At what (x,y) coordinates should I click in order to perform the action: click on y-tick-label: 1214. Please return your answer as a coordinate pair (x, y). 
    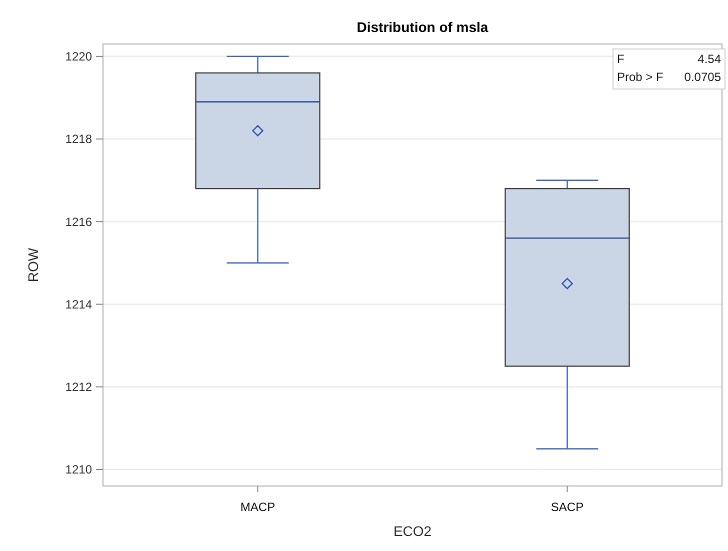
    Looking at the image, I should click on (78, 304).